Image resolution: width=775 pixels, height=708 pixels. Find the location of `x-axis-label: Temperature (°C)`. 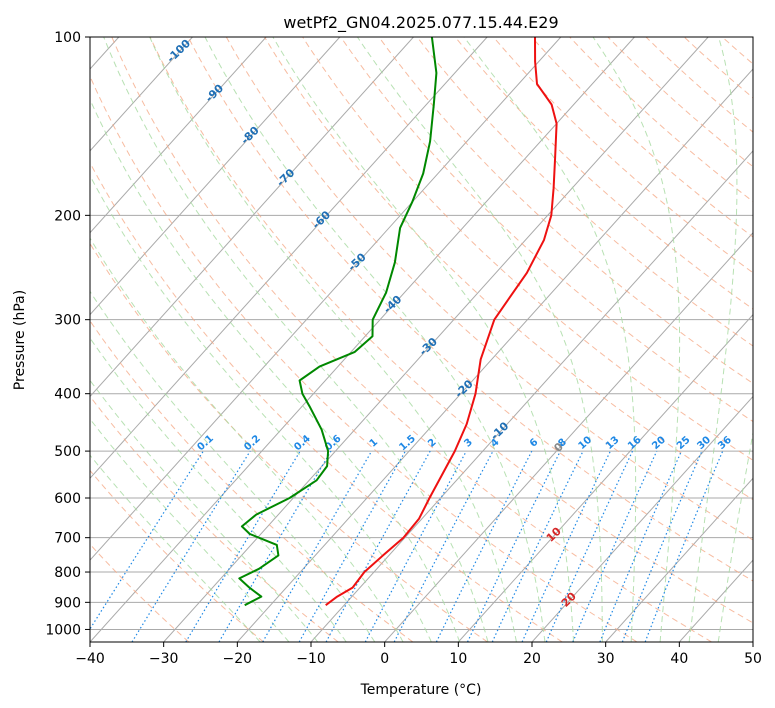

x-axis-label: Temperature (°C) is located at coordinates (421, 690).